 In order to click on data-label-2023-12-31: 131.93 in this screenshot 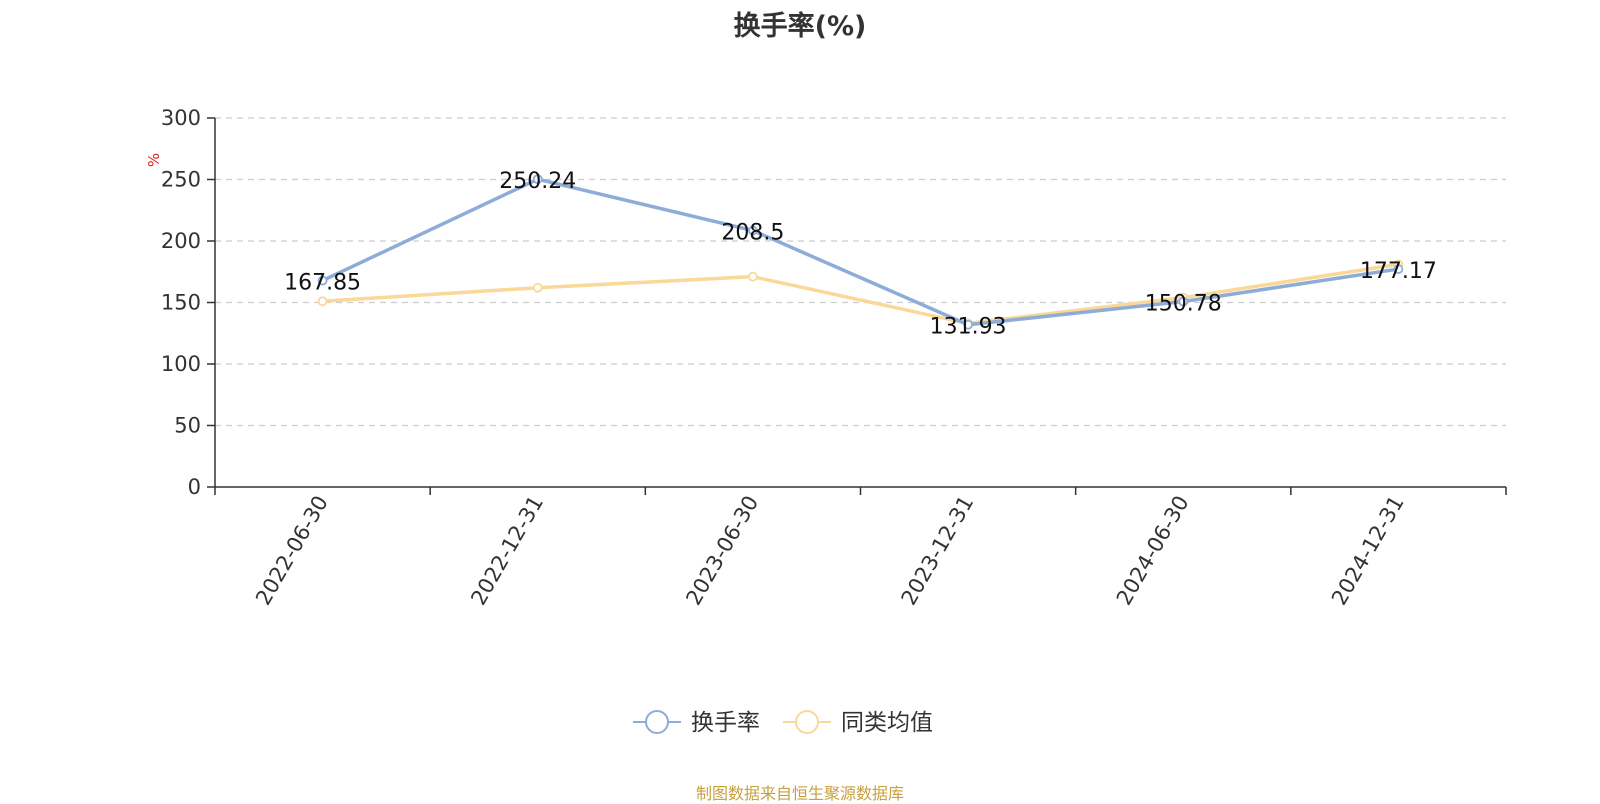, I will do `click(968, 327)`.